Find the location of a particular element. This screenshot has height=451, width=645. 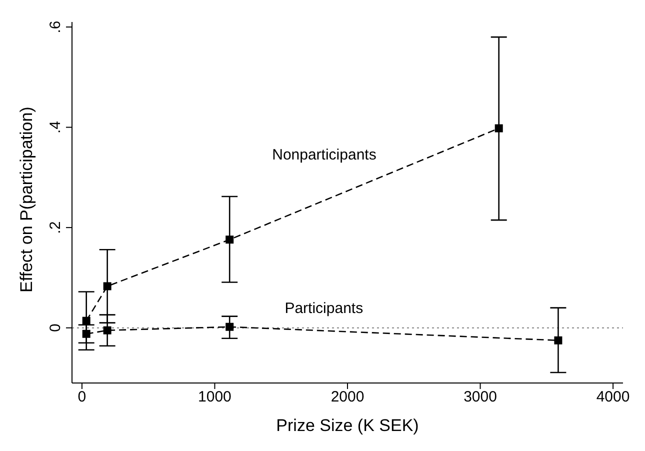

y-tick-label: .4 is located at coordinates (55, 127).